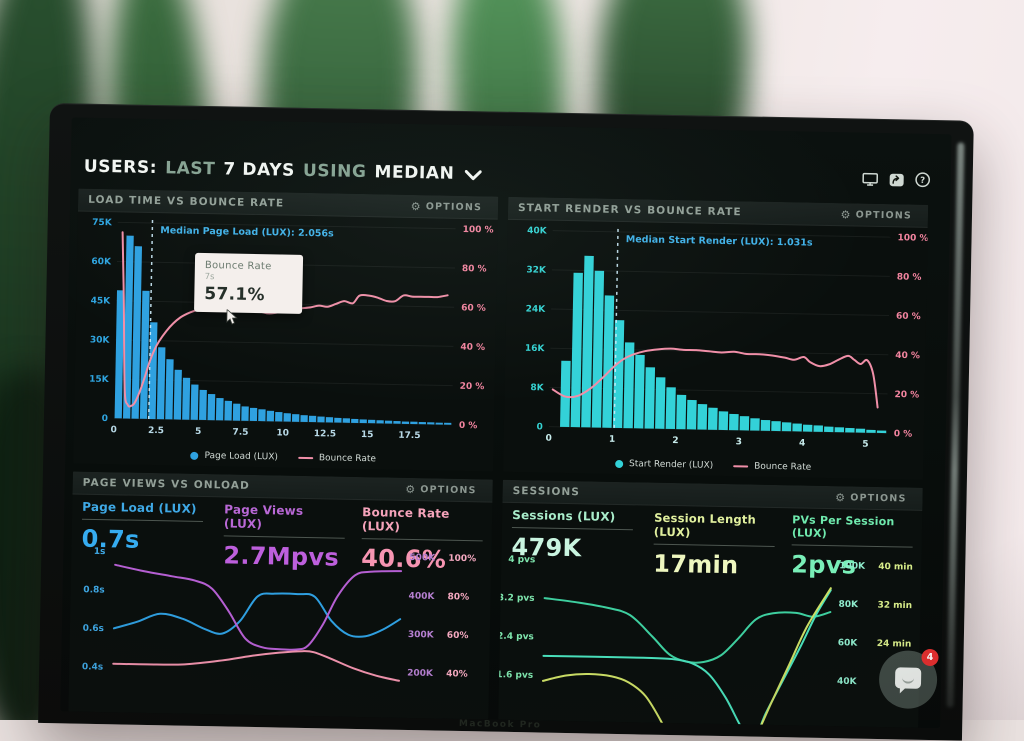  What do you see at coordinates (422, 558) in the screenshot?
I see `svg-text: 500K` at bounding box center [422, 558].